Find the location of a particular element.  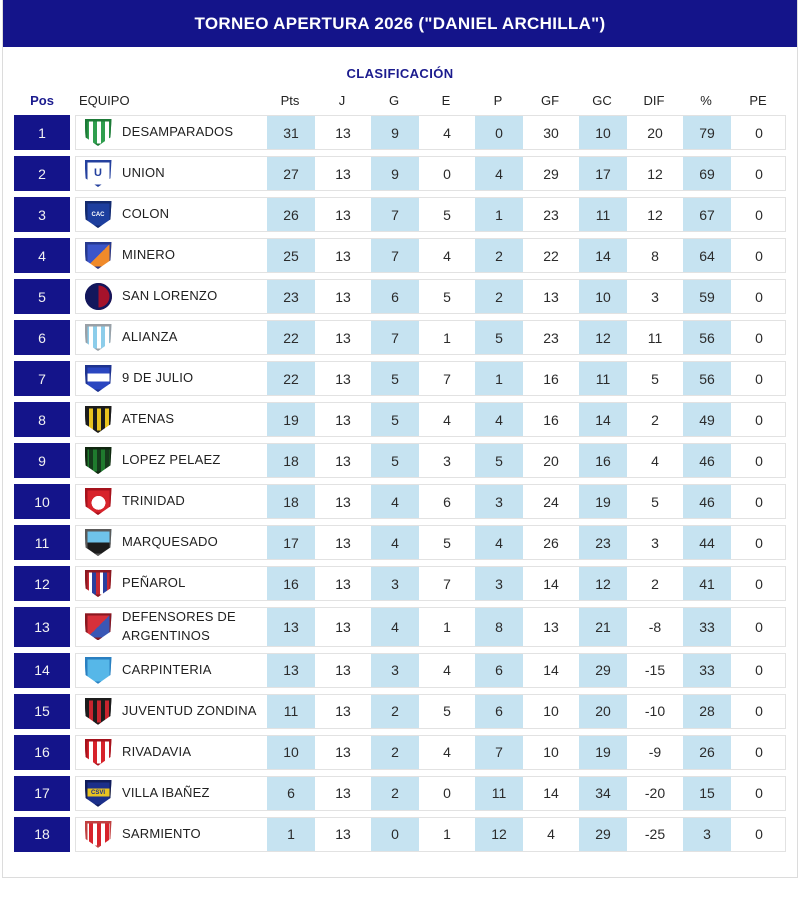

column-header-pe: PE is located at coordinates (758, 100).